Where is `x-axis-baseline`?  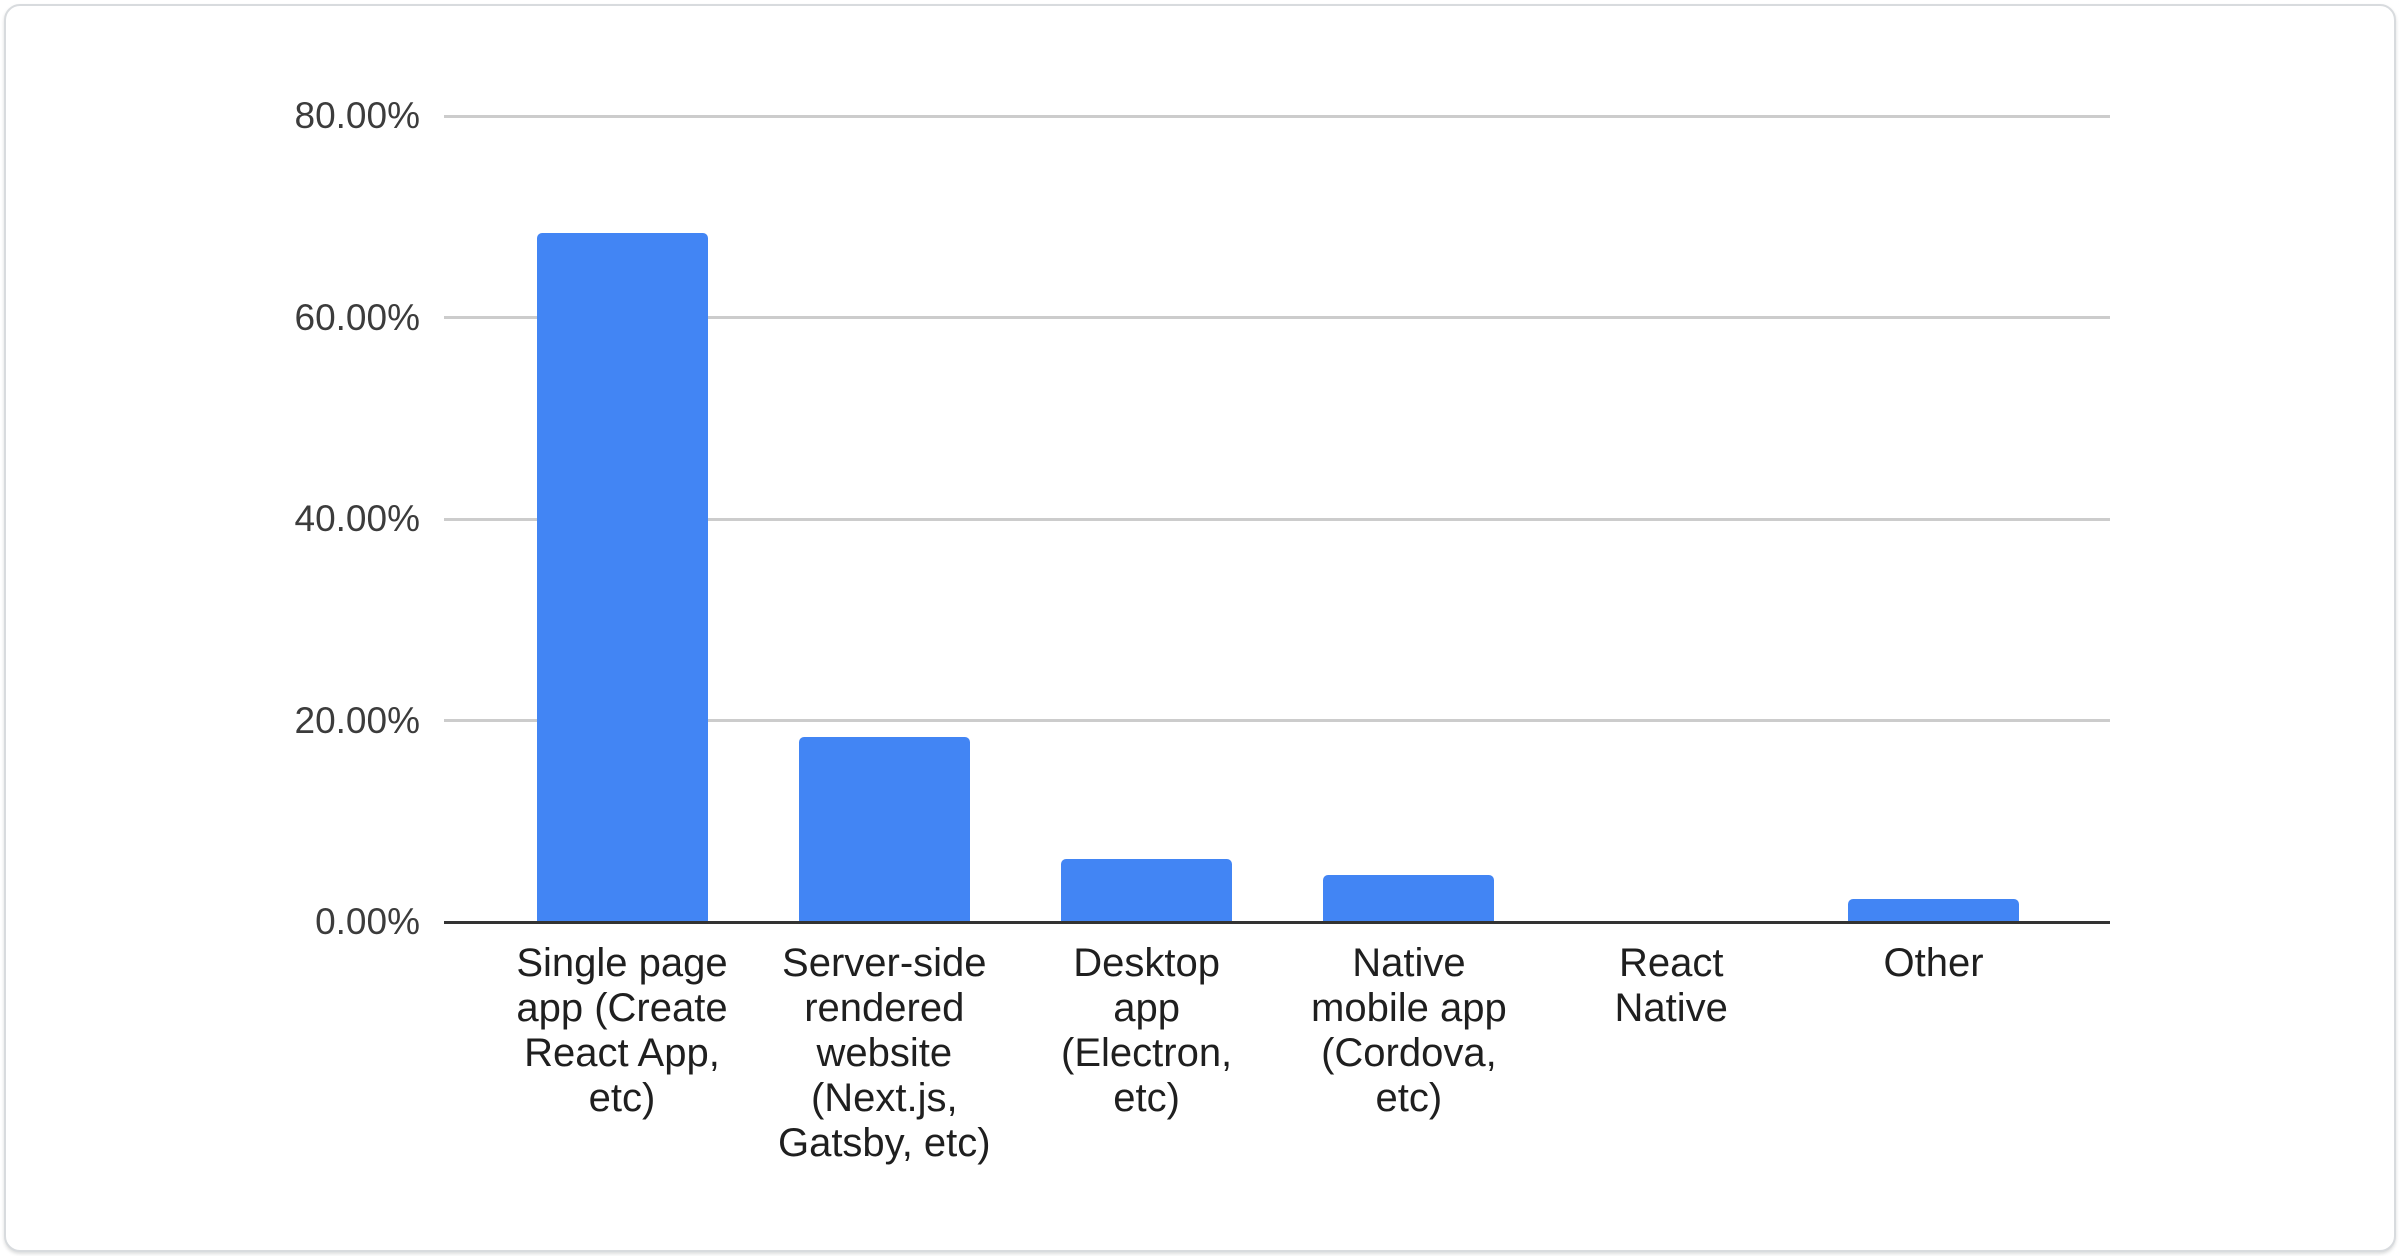
x-axis-baseline is located at coordinates (1277, 922).